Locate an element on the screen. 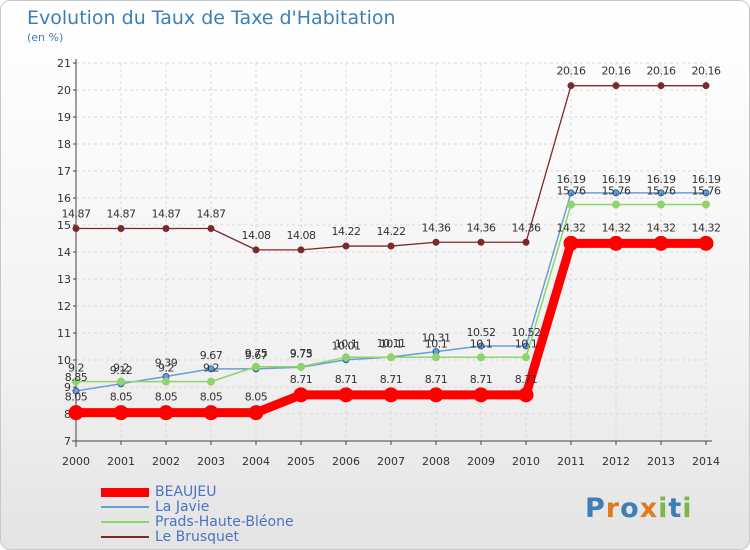 The height and width of the screenshot is (550, 750). y-tick-label: 20 is located at coordinates (64, 90).